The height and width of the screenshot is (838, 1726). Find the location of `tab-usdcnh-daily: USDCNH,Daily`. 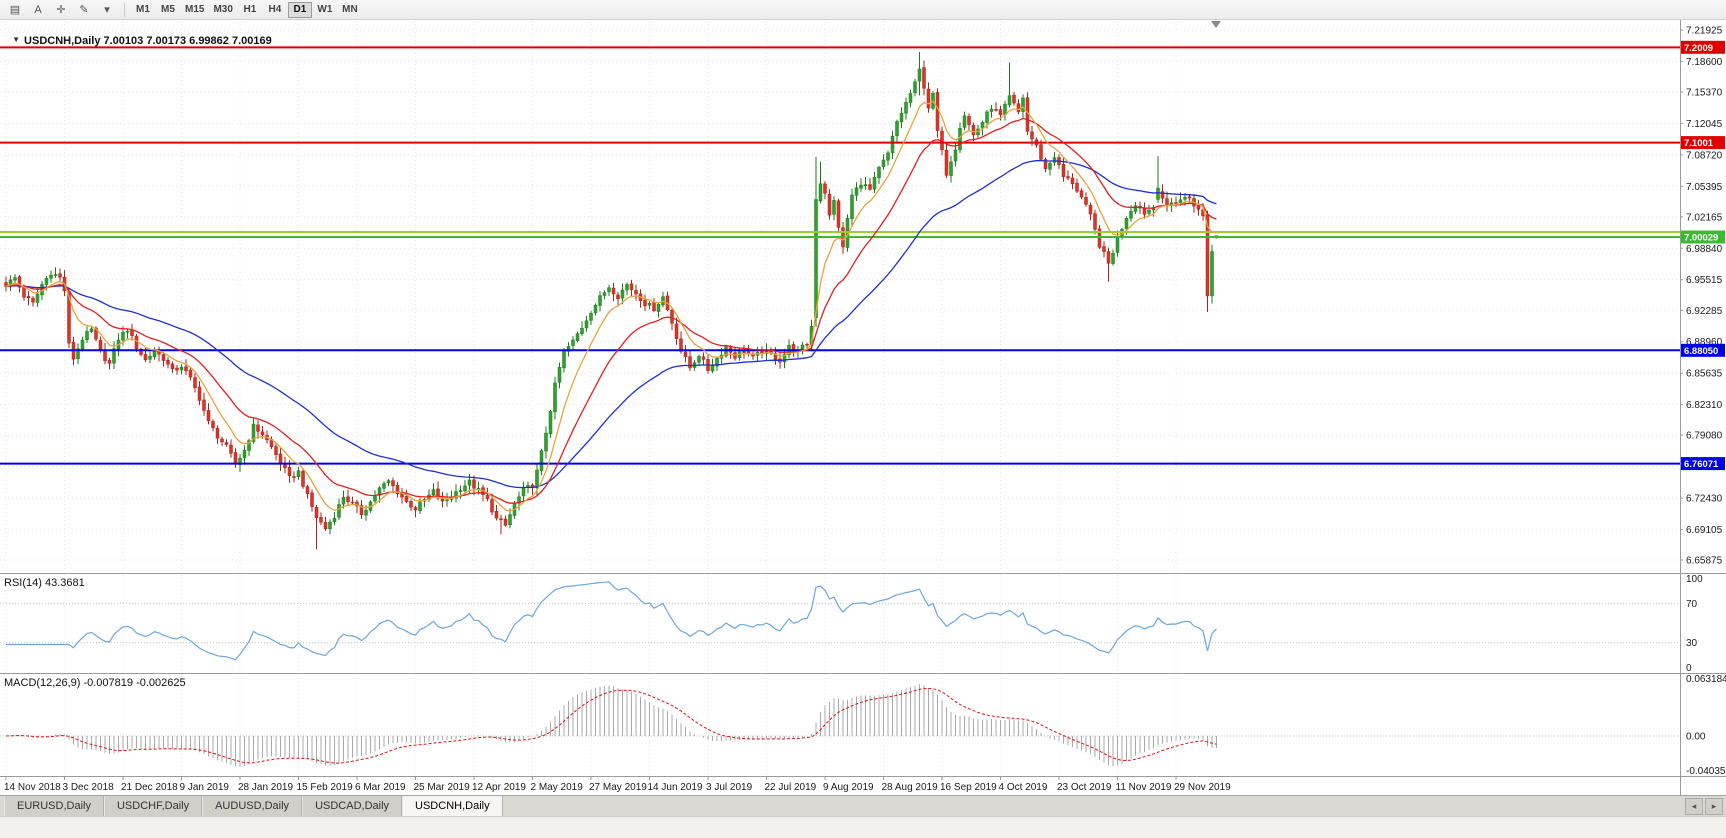

tab-usdcnh-daily: USDCNH,Daily is located at coordinates (452, 806).